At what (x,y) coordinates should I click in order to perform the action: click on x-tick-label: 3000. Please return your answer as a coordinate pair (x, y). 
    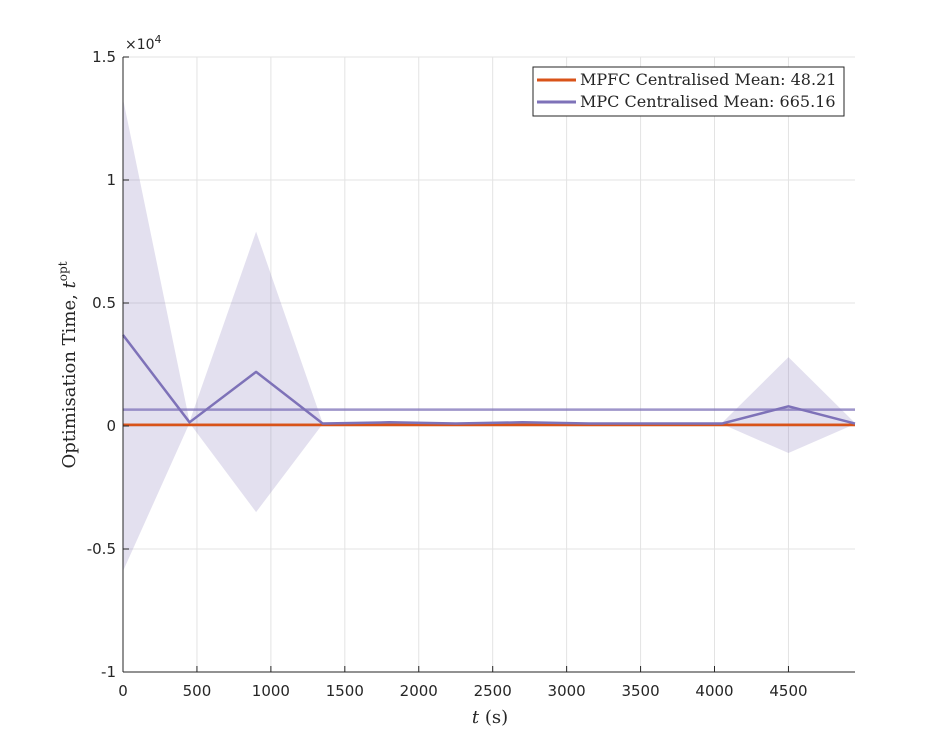
    Looking at the image, I should click on (567, 691).